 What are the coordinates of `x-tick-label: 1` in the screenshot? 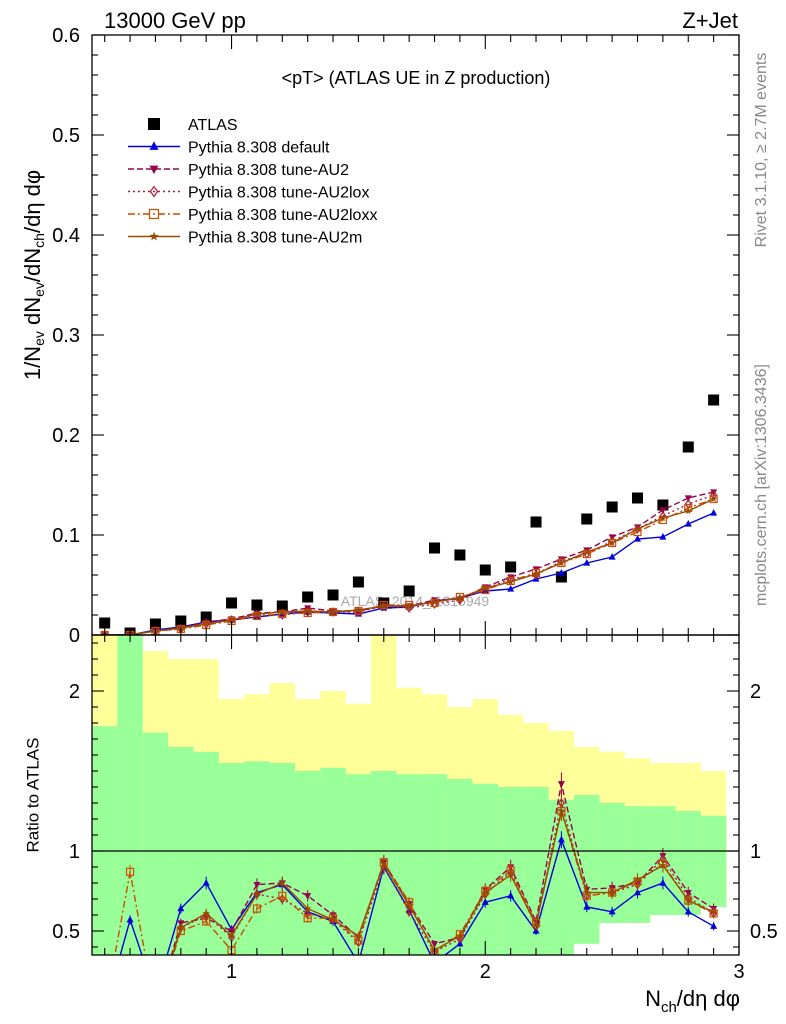 It's located at (231, 972).